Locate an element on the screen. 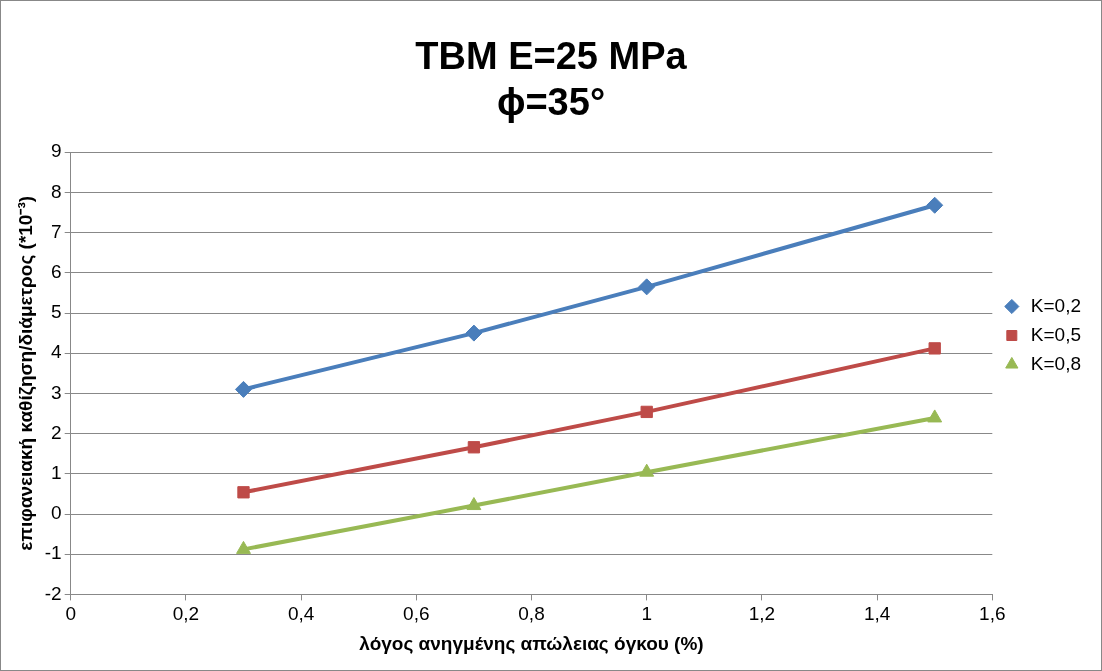 Image resolution: width=1102 pixels, height=671 pixels. x-tick-label: 0,2 is located at coordinates (186, 614).